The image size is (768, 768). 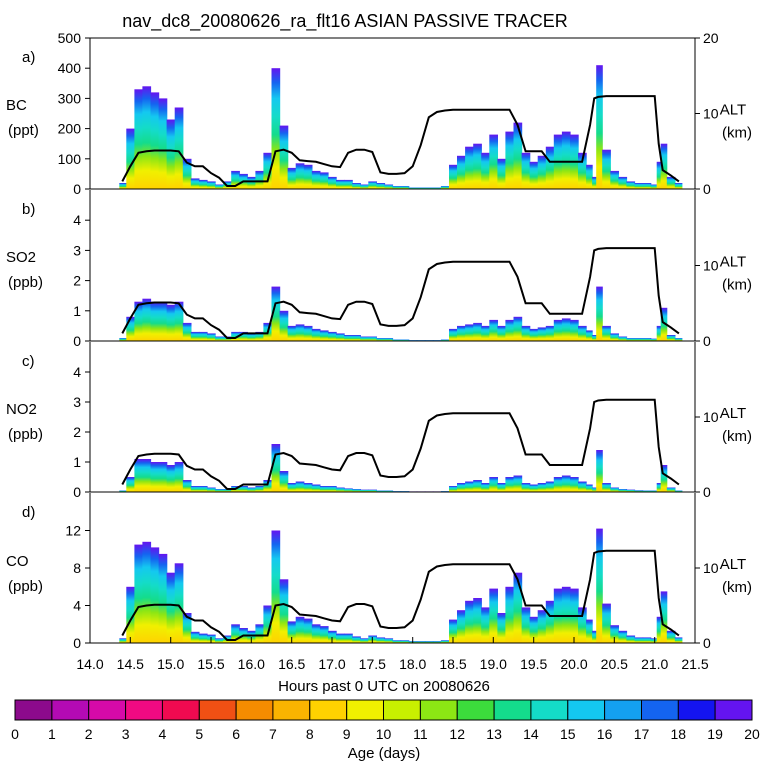 What do you see at coordinates (15, 734) in the screenshot?
I see `colorbar-tick-label: 0` at bounding box center [15, 734].